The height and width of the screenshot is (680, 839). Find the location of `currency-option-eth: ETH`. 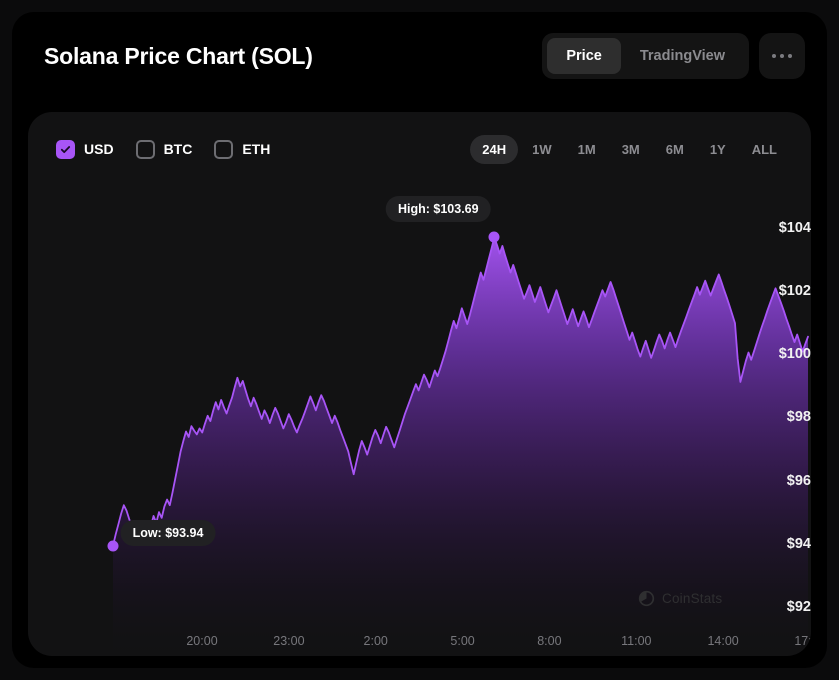

currency-option-eth: ETH is located at coordinates (242, 149).